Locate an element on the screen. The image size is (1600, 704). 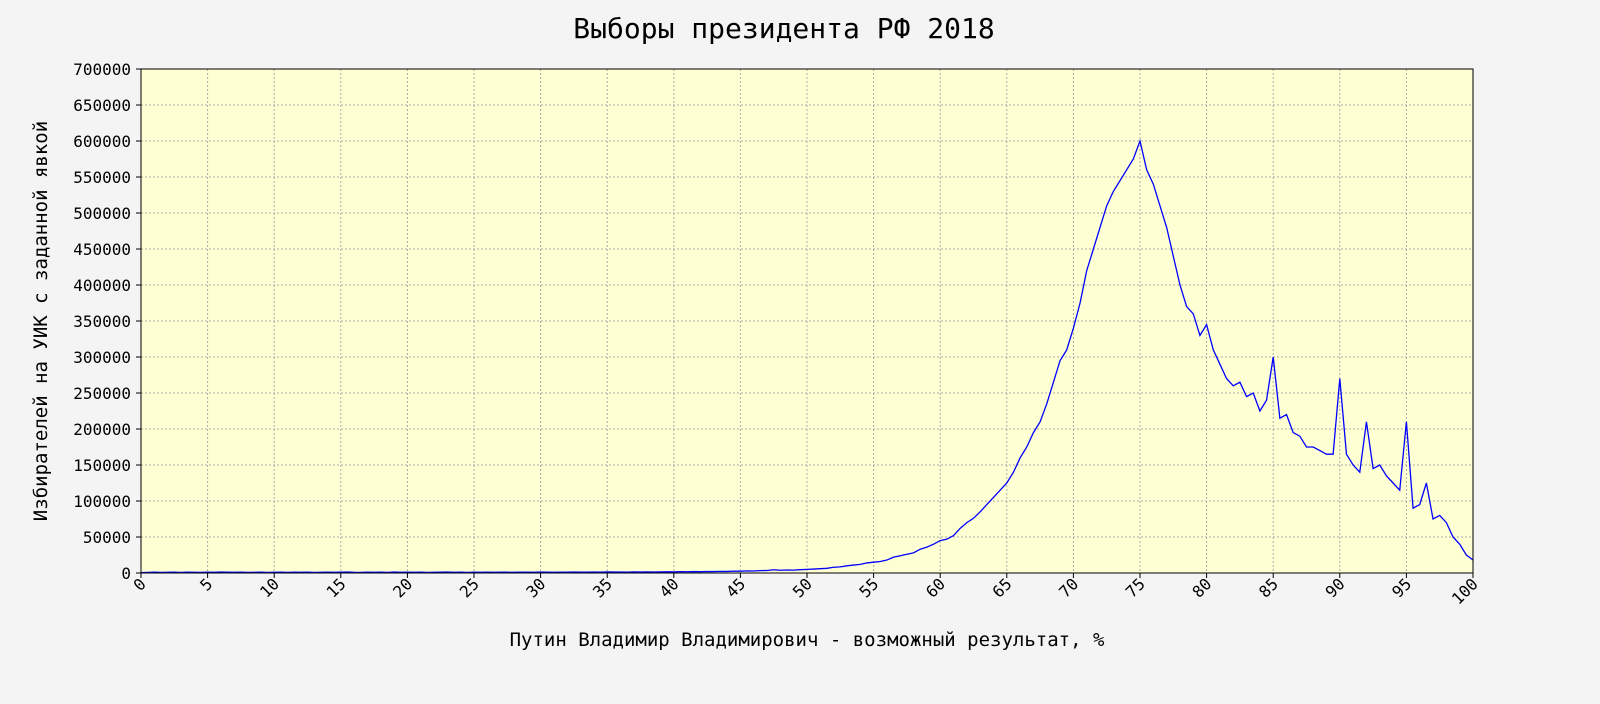
x-tick-label: 5 is located at coordinates (206, 584).